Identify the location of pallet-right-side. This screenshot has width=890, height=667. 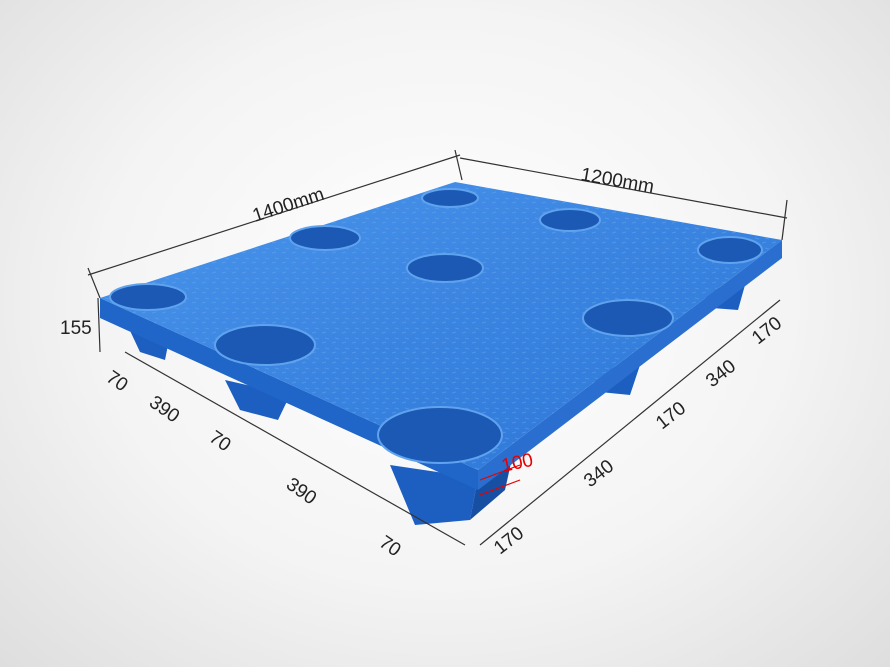
(630, 365).